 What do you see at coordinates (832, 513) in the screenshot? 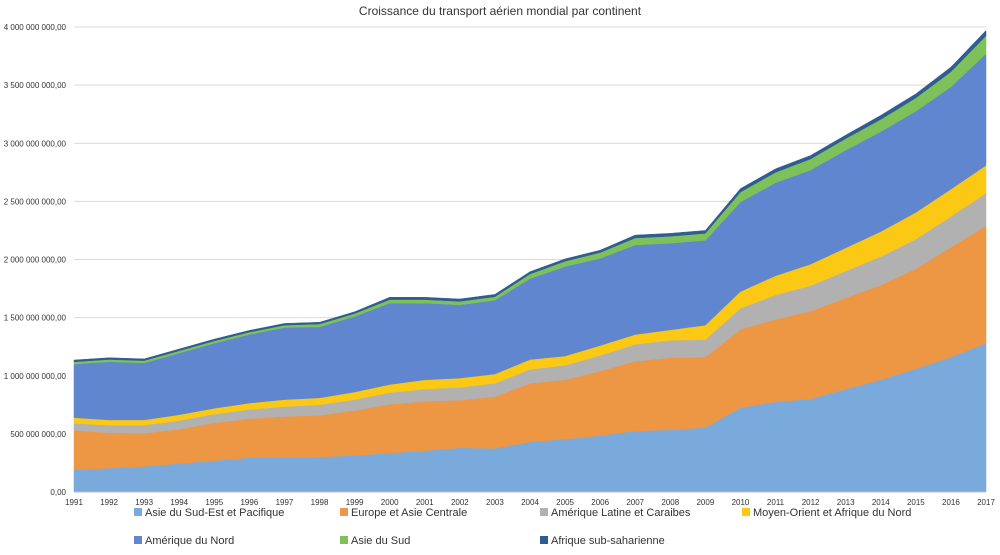
I see `legend-label-moyen-orient-et-afrique-du-nord: Moyen-Orient et Afrique du Nord` at bounding box center [832, 513].